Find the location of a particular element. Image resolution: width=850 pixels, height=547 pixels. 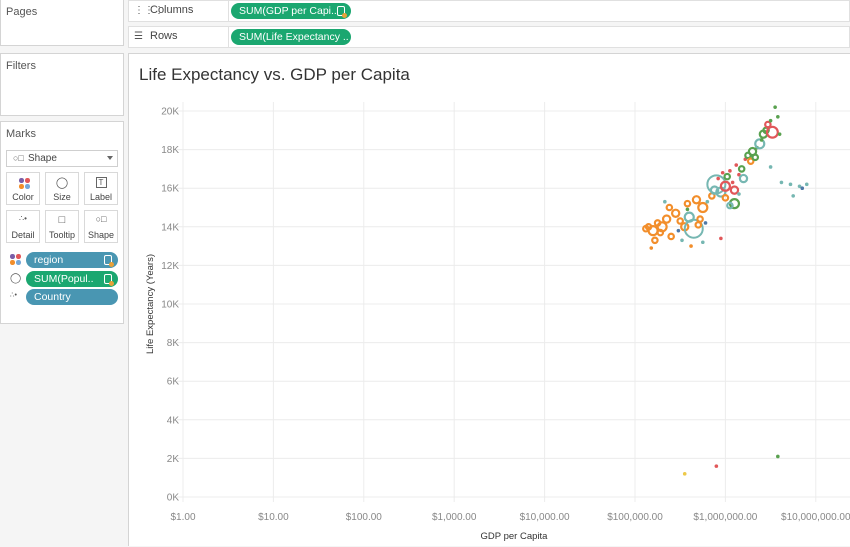

label-button: T Label is located at coordinates (101, 188).